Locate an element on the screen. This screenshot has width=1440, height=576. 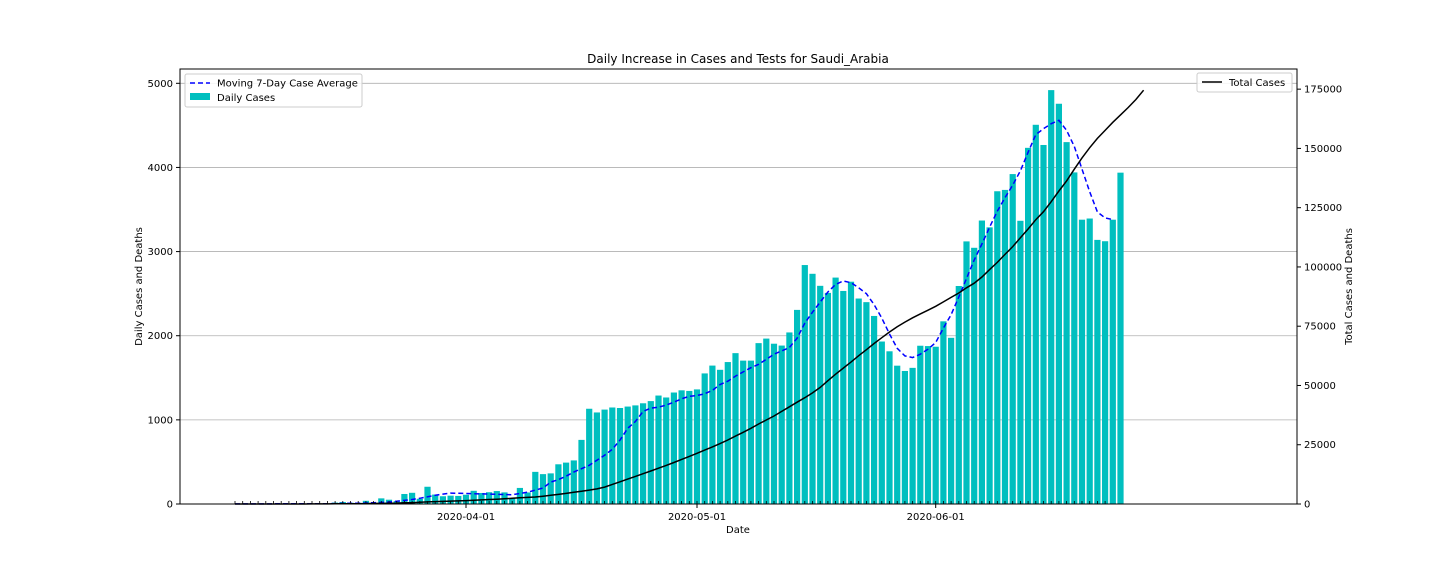
y2-tick-label: 50000 is located at coordinates (1320, 386).